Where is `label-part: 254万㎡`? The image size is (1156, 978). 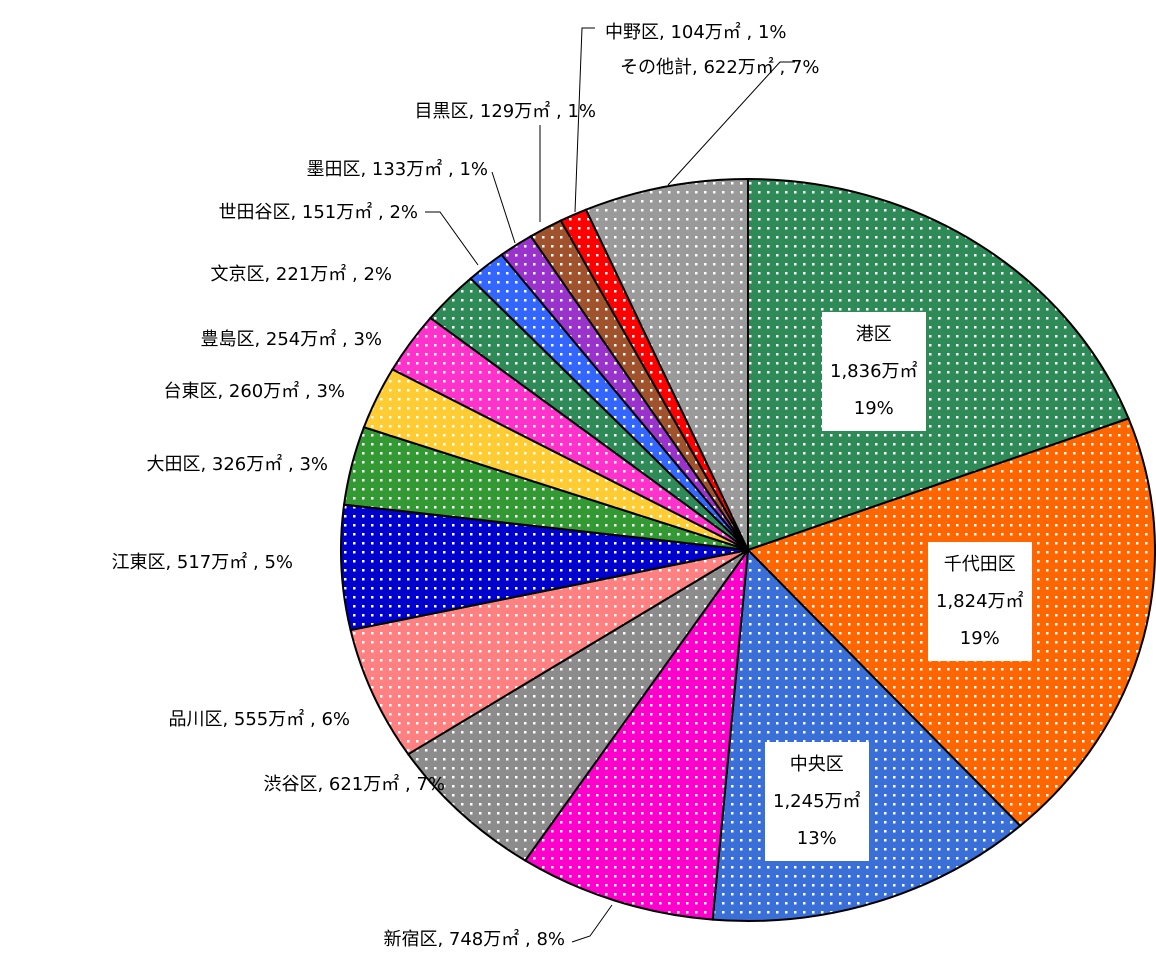
label-part: 254万㎡ is located at coordinates (310, 339).